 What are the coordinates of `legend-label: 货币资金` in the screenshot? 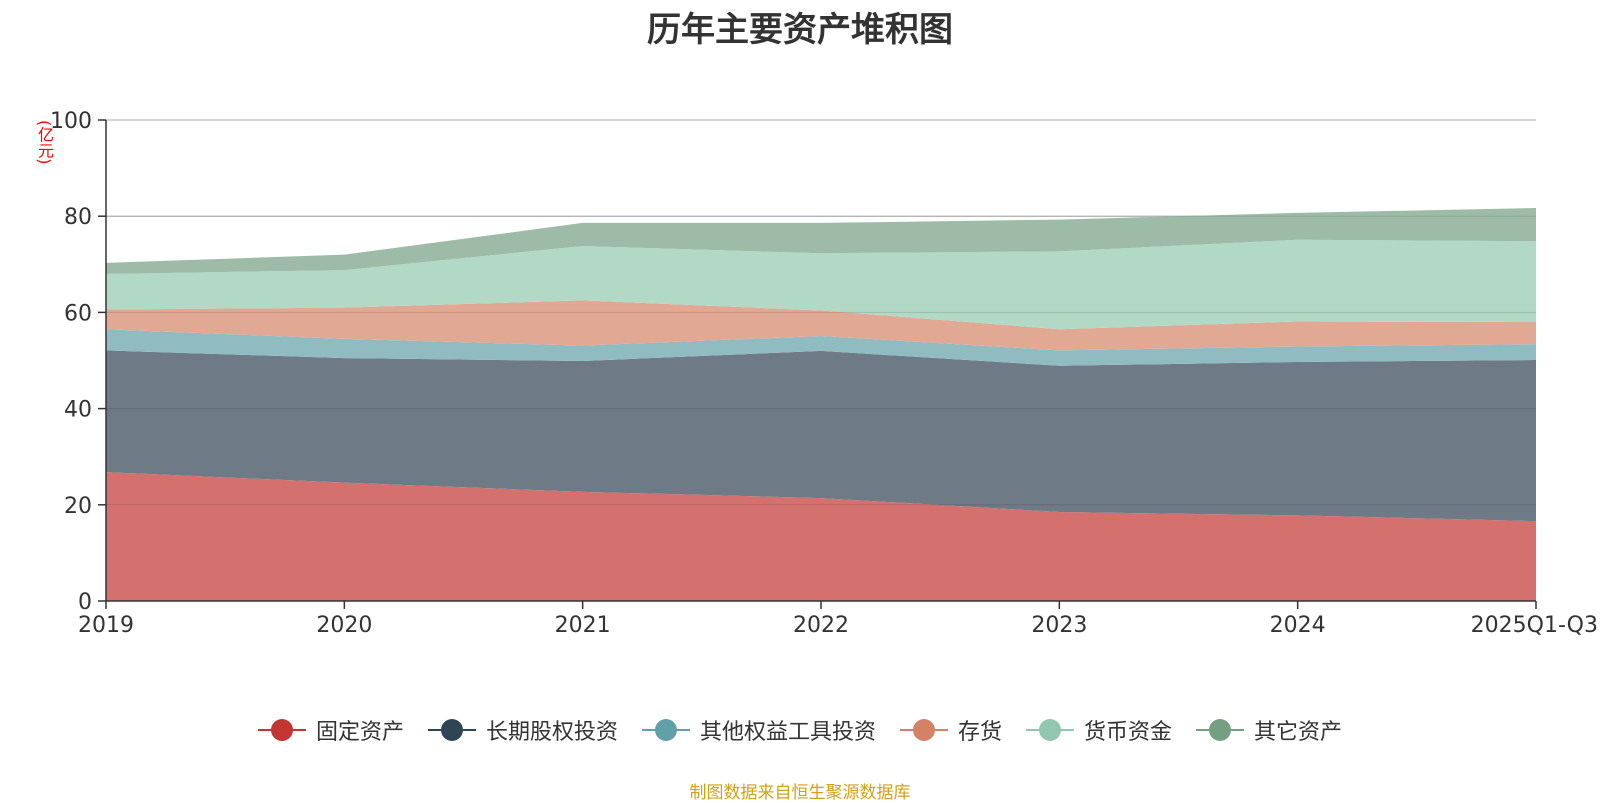 It's located at (1128, 732).